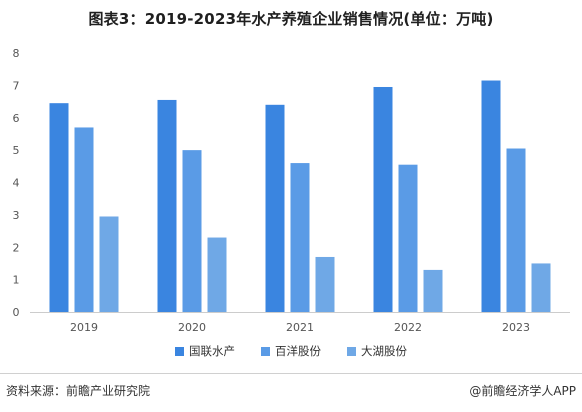 This screenshot has width=582, height=412. What do you see at coordinates (16, 280) in the screenshot?
I see `y-tick-label: 1` at bounding box center [16, 280].